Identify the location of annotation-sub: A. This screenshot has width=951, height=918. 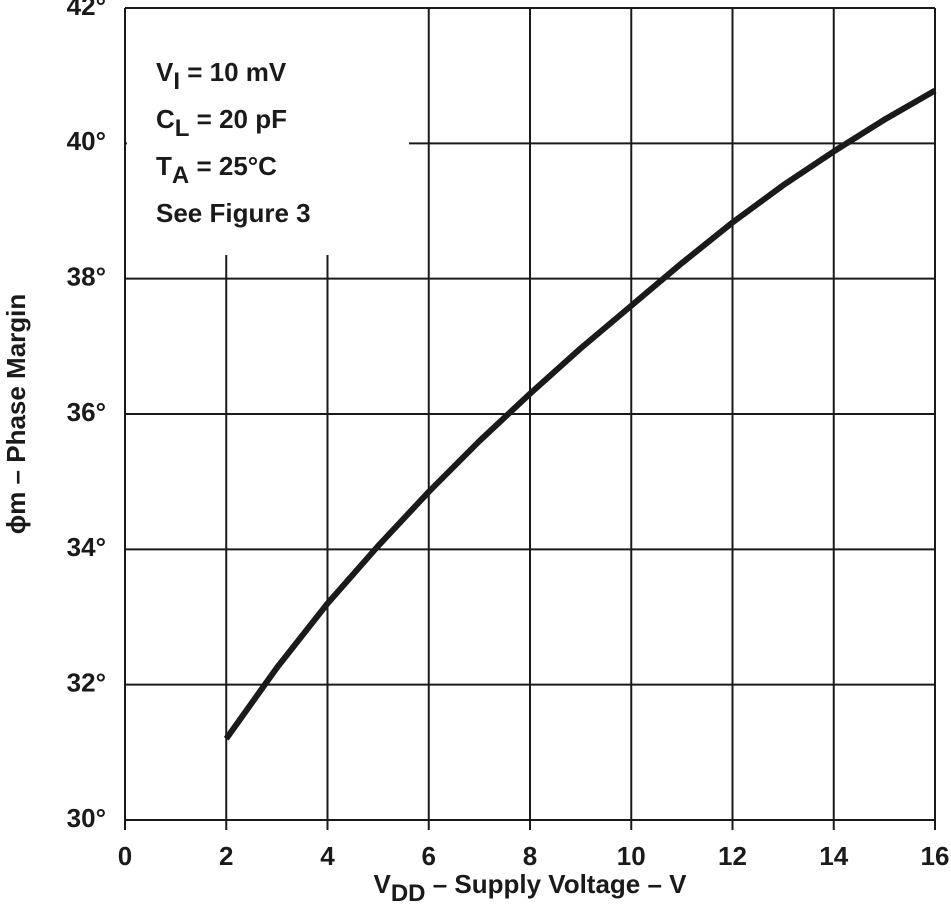
(180, 175).